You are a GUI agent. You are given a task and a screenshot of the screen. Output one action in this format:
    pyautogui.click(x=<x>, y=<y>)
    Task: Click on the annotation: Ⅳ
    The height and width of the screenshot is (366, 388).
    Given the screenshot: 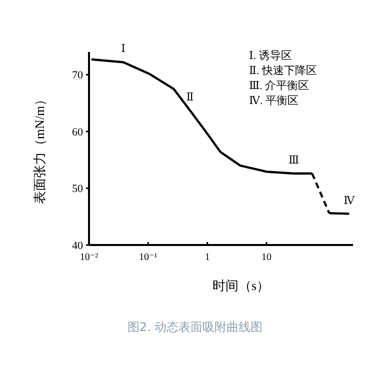 What is the action you would take?
    pyautogui.click(x=350, y=200)
    